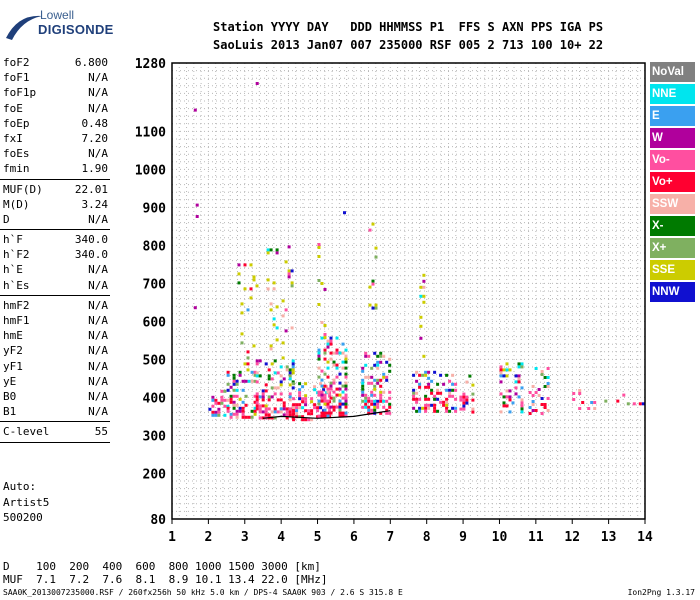 The height and width of the screenshot is (600, 700). What do you see at coordinates (158, 520) in the screenshot?
I see `y-tick-label: 80` at bounding box center [158, 520].